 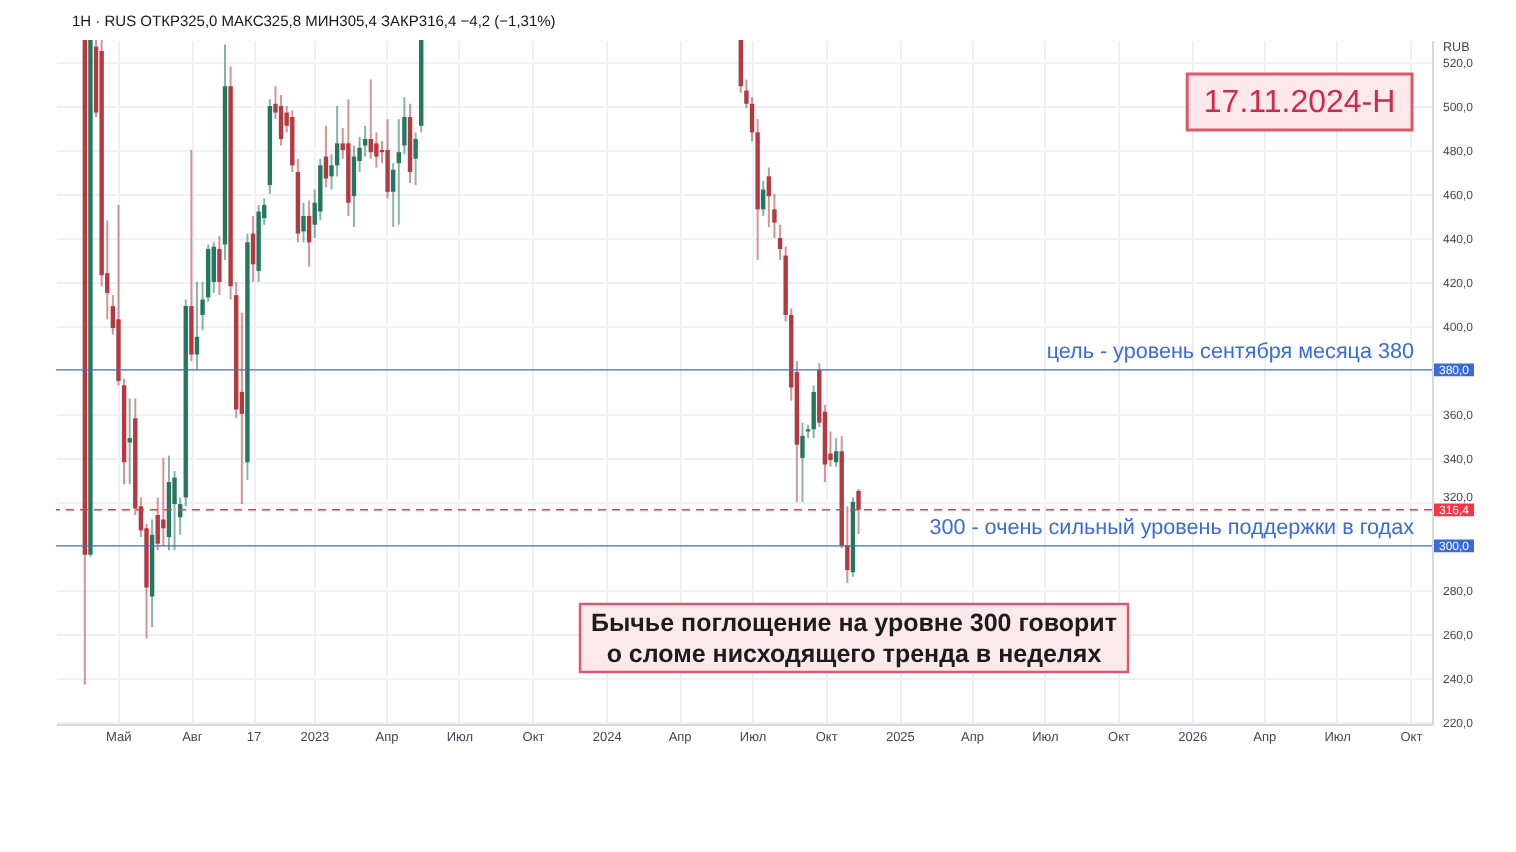 I want to click on annotation: цель - уровень сентября месяца 380, so click(x=1230, y=351).